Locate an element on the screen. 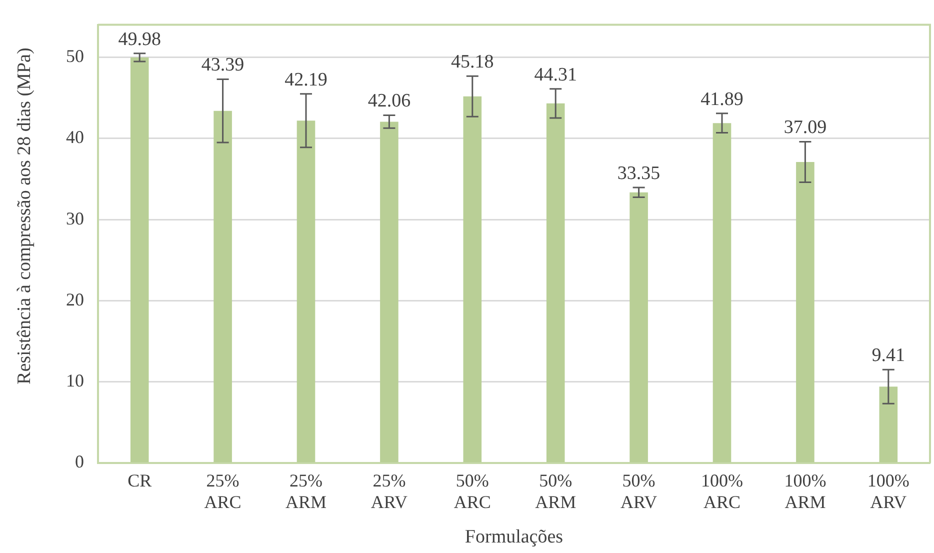 Image resolution: width=934 pixels, height=553 pixels. data-label: 33.35 is located at coordinates (638, 173).